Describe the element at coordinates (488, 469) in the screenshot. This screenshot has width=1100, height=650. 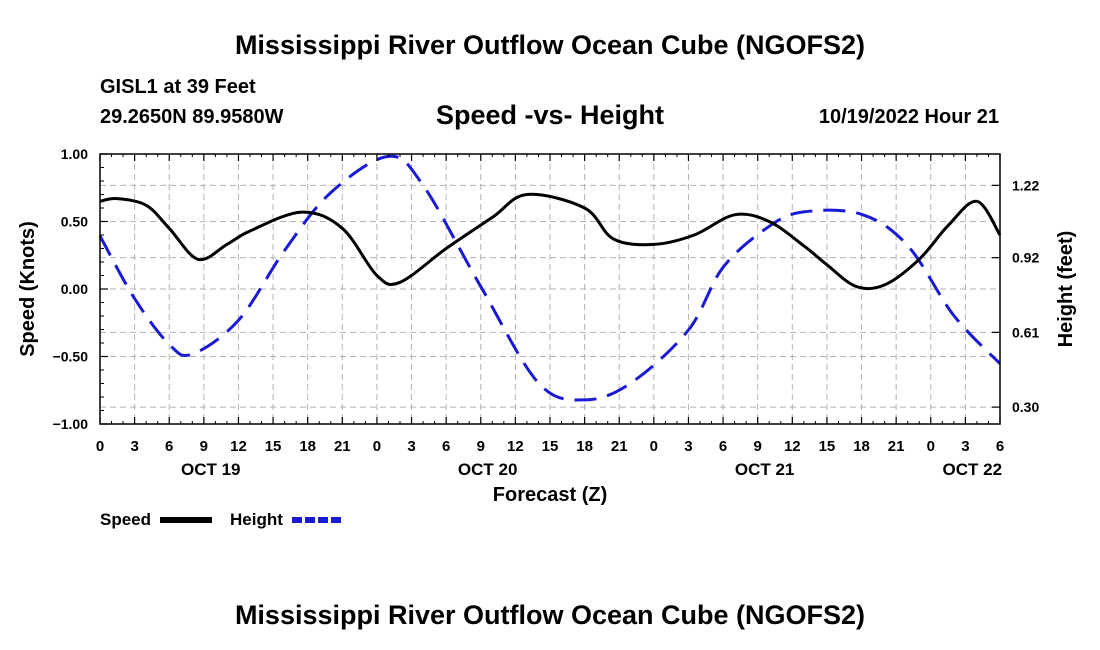
I see `date-label: OCT 20` at that location.